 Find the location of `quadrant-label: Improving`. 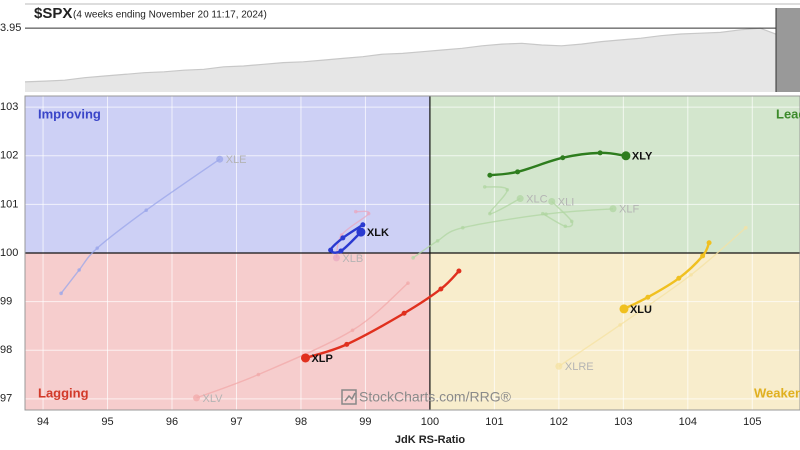

quadrant-label: Improving is located at coordinates (69, 113).